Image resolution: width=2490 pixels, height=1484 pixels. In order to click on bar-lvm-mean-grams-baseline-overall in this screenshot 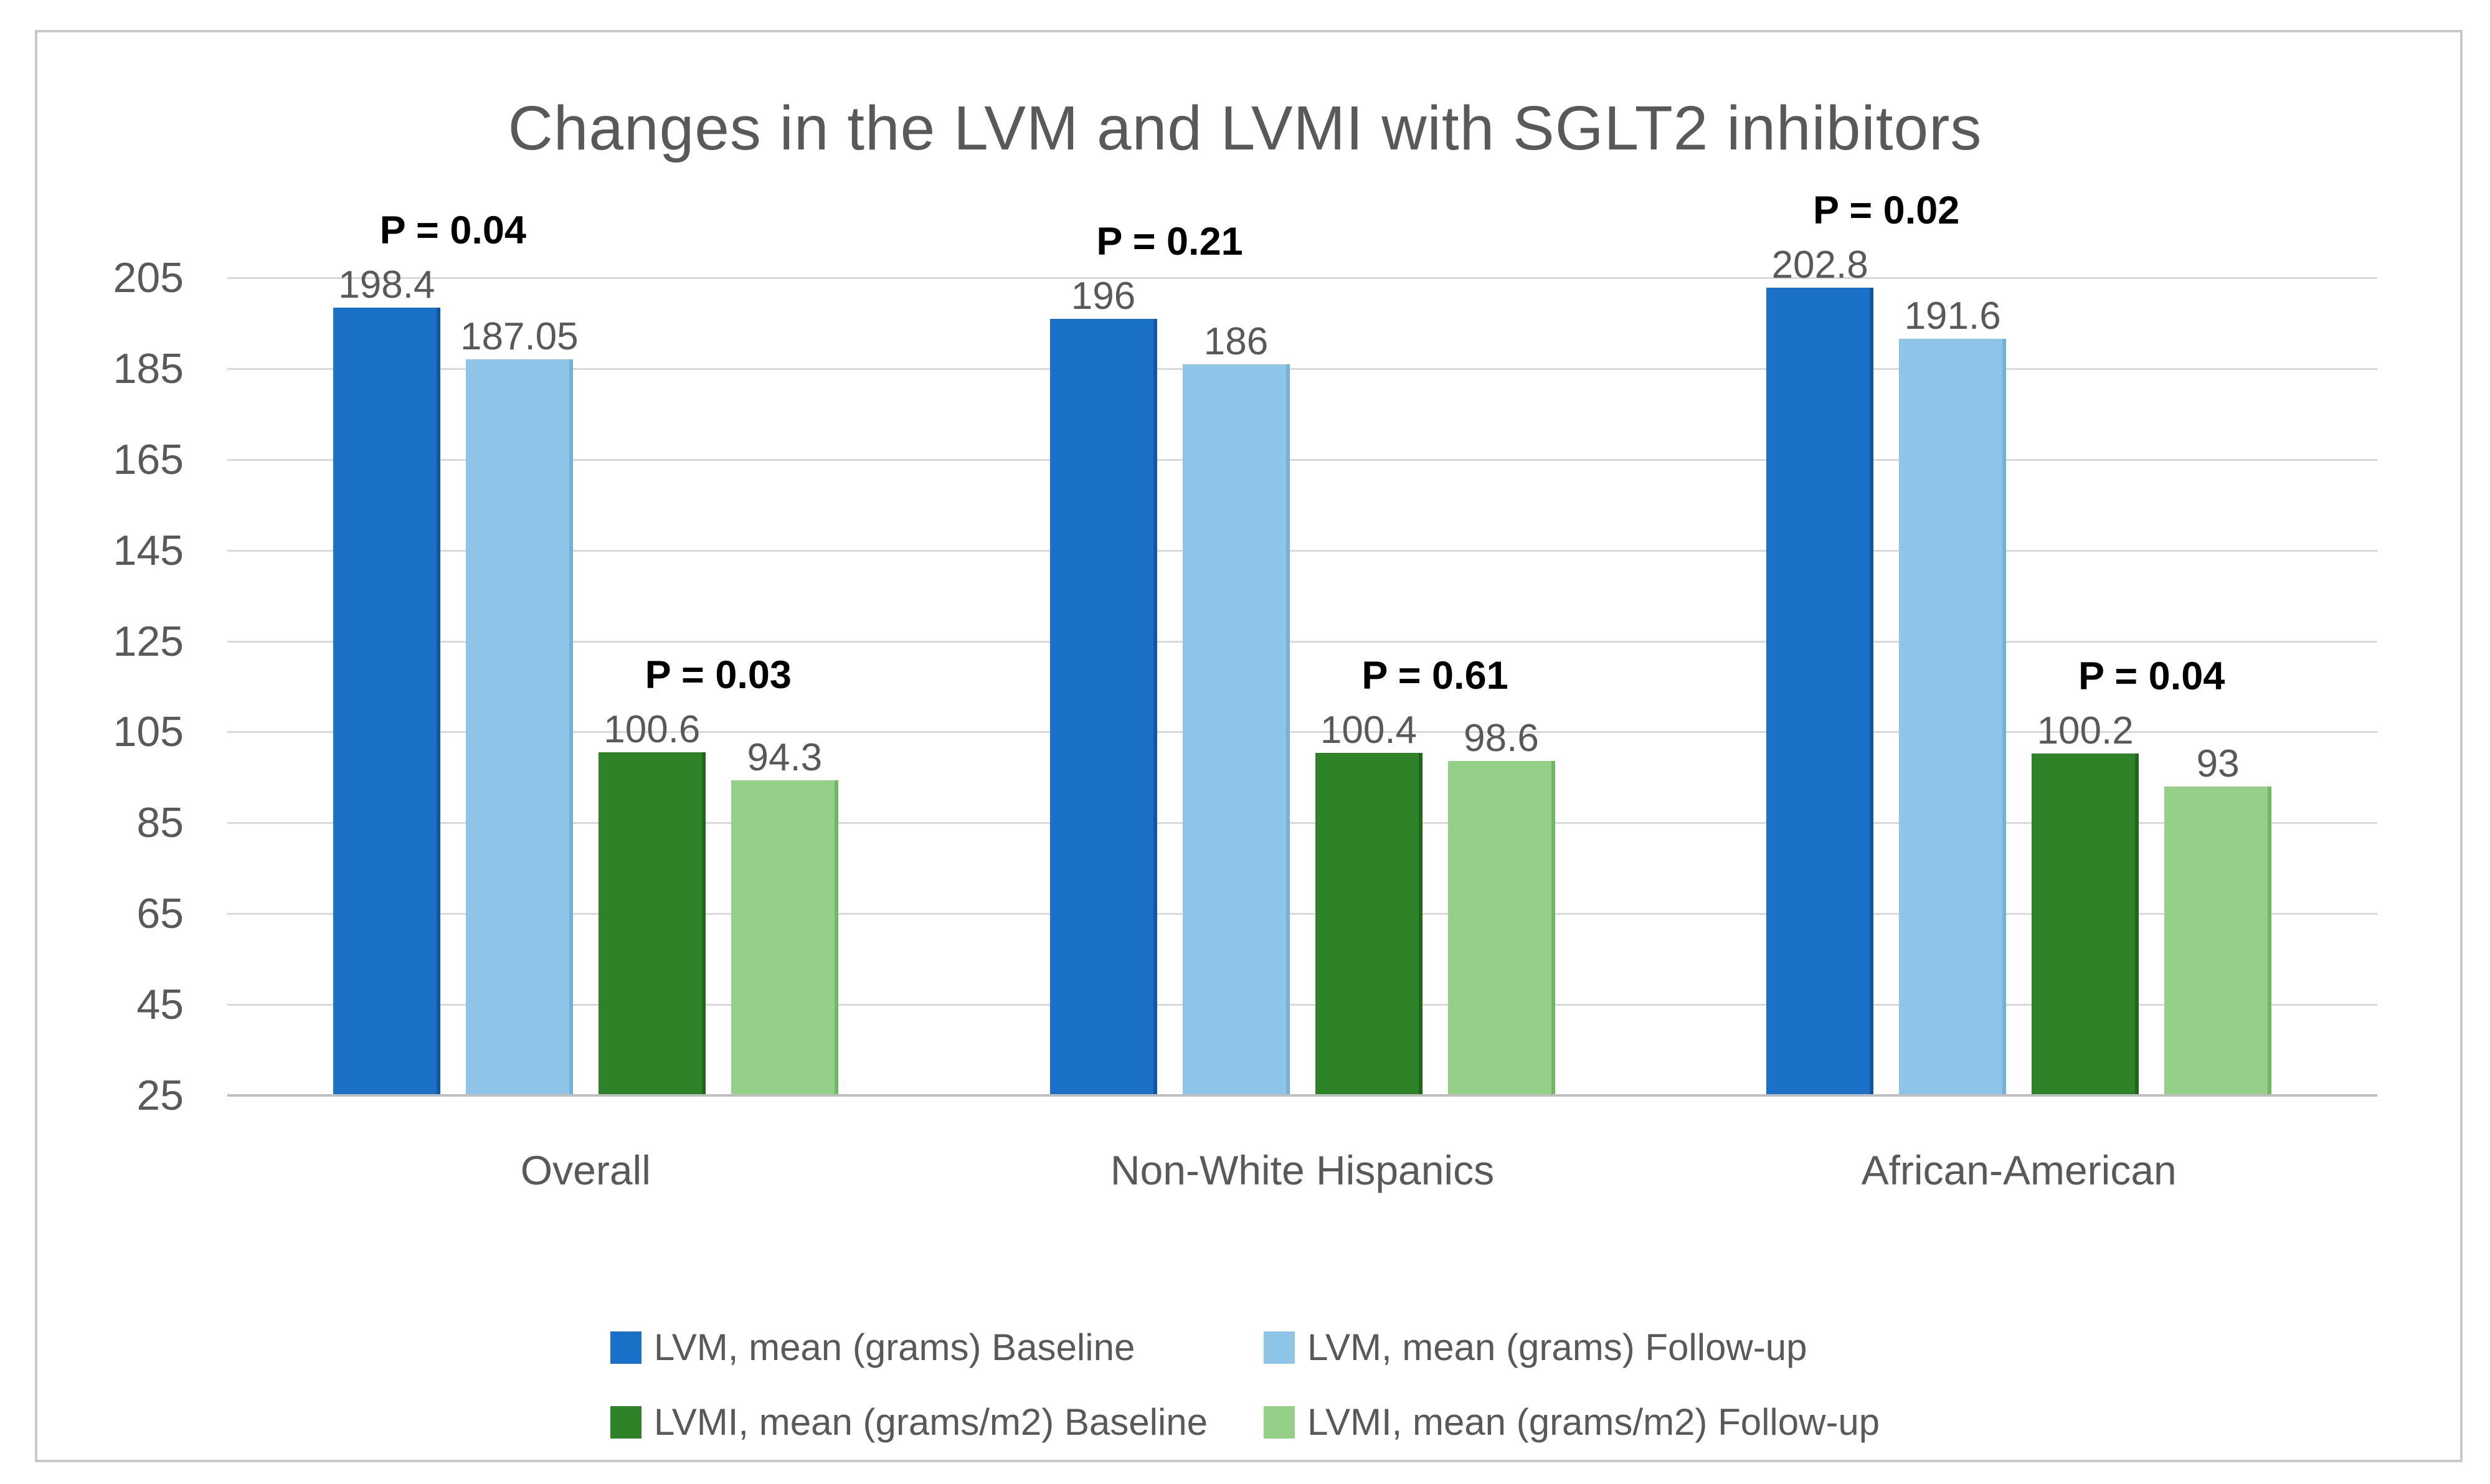, I will do `click(386, 701)`.